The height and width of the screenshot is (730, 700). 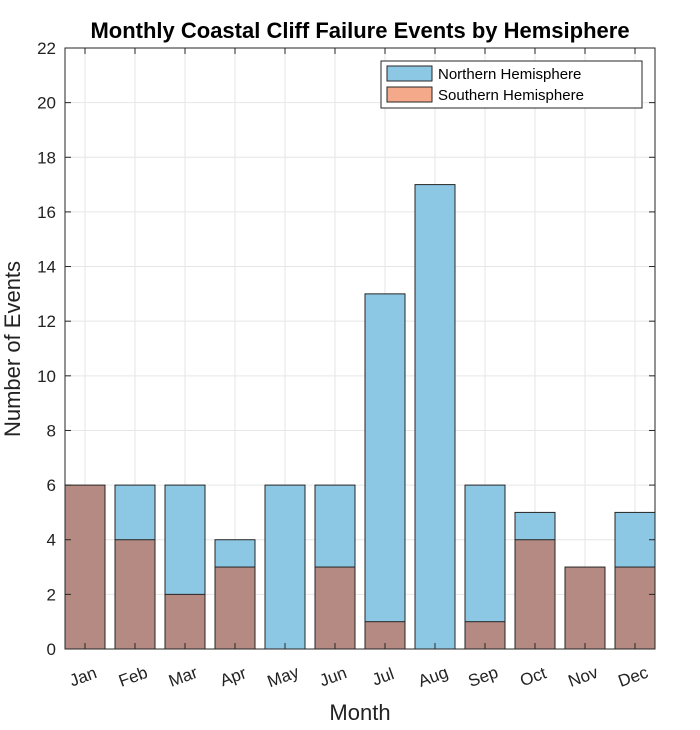 What do you see at coordinates (46, 321) in the screenshot?
I see `y-tick-label: 12` at bounding box center [46, 321].